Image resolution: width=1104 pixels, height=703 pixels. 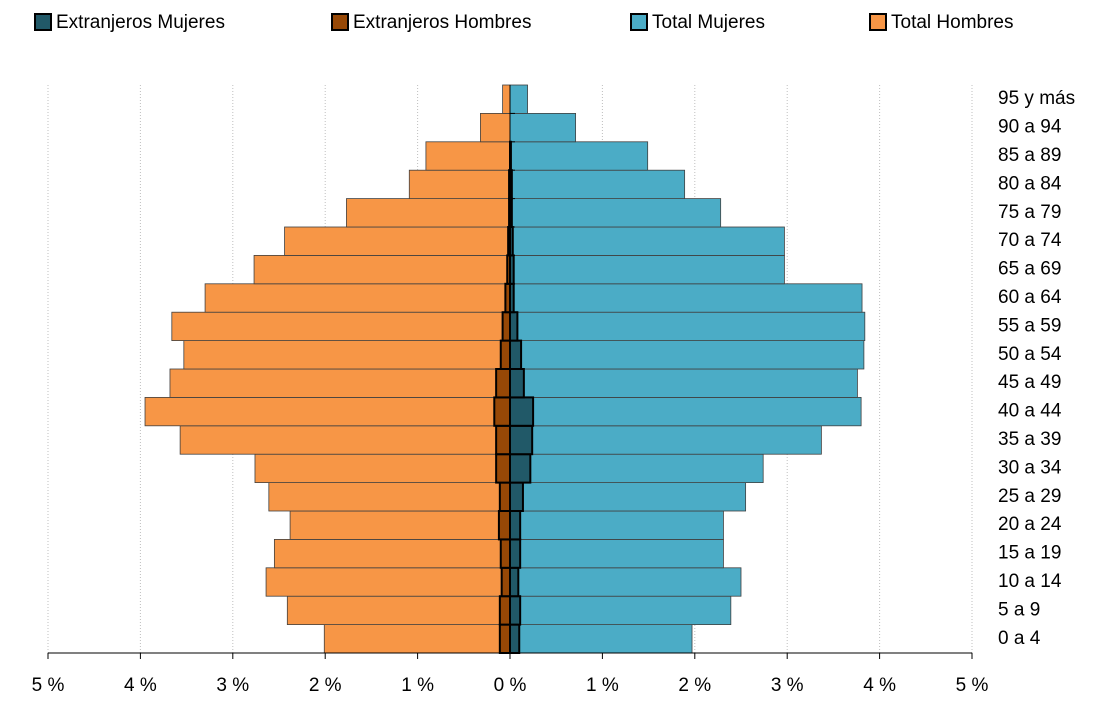 What do you see at coordinates (1030, 240) in the screenshot?
I see `category-label: 70 a 74` at bounding box center [1030, 240].